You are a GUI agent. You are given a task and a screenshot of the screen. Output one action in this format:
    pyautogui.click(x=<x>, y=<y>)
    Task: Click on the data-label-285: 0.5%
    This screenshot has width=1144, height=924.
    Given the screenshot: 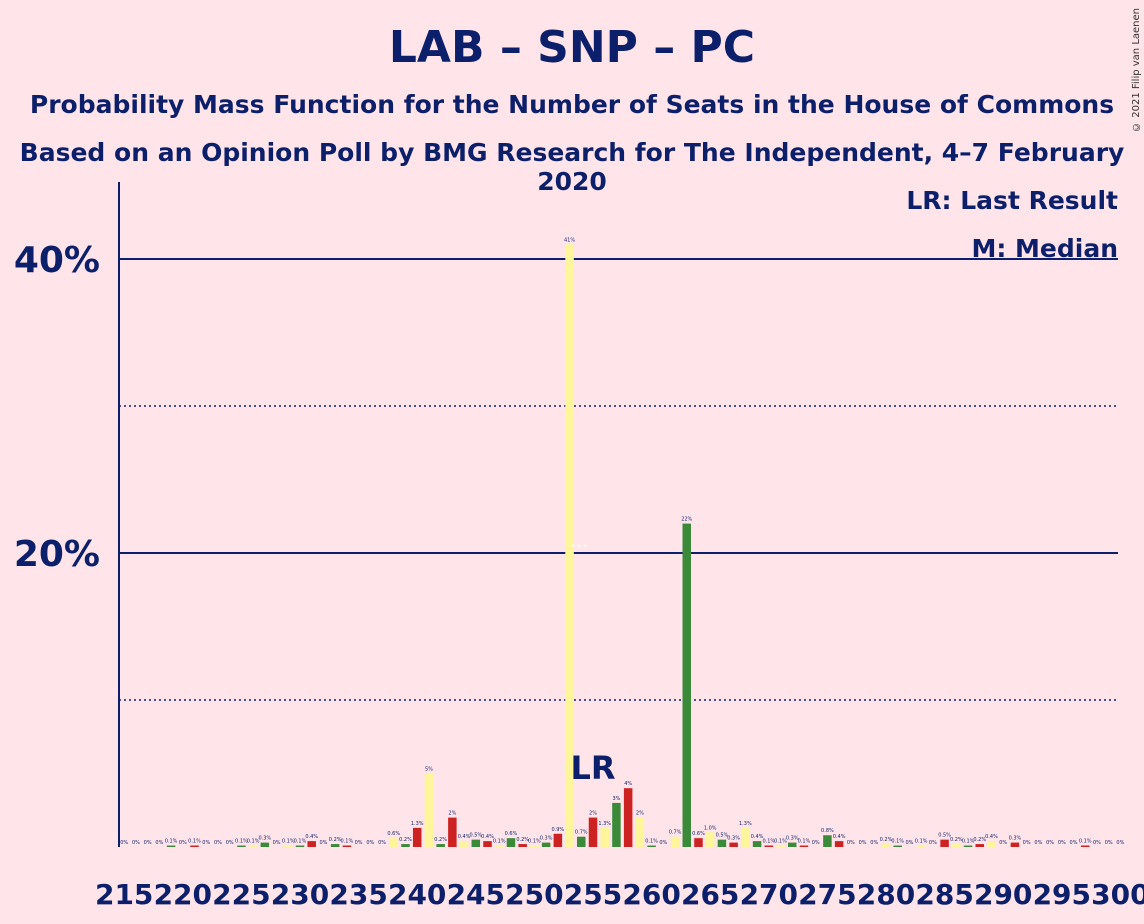 What is the action you would take?
    pyautogui.click(x=944, y=836)
    